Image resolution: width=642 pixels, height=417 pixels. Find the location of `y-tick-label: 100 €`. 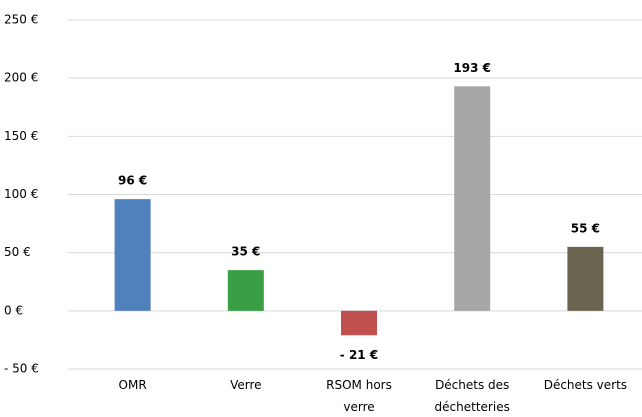

y-tick-label: 100 € is located at coordinates (21, 194).